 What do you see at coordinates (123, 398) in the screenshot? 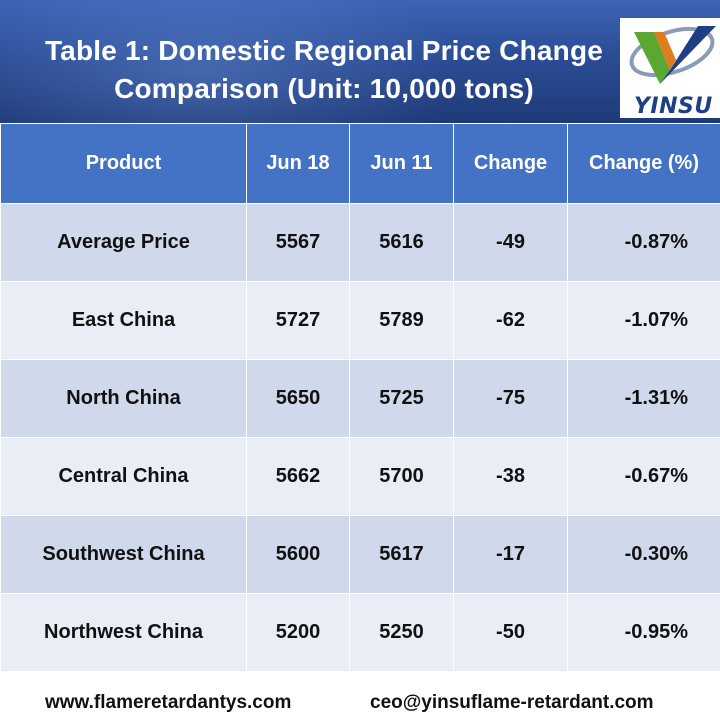
I see `cell-product: North China` at bounding box center [123, 398].